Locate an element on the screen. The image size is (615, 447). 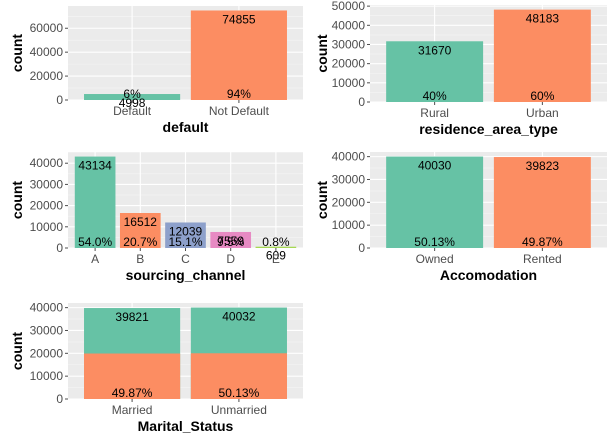
bar-value-label: 12039 is located at coordinates (186, 231).